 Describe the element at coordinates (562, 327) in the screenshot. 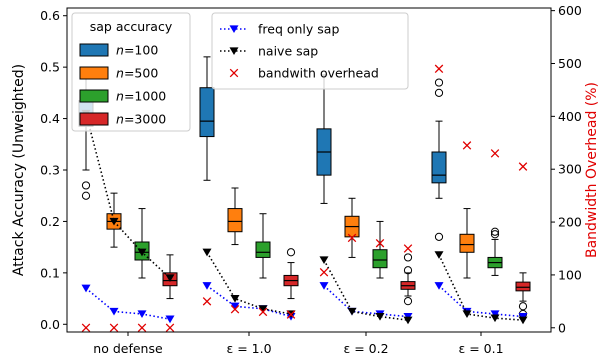

I see `y2-tick-label: 0` at that location.